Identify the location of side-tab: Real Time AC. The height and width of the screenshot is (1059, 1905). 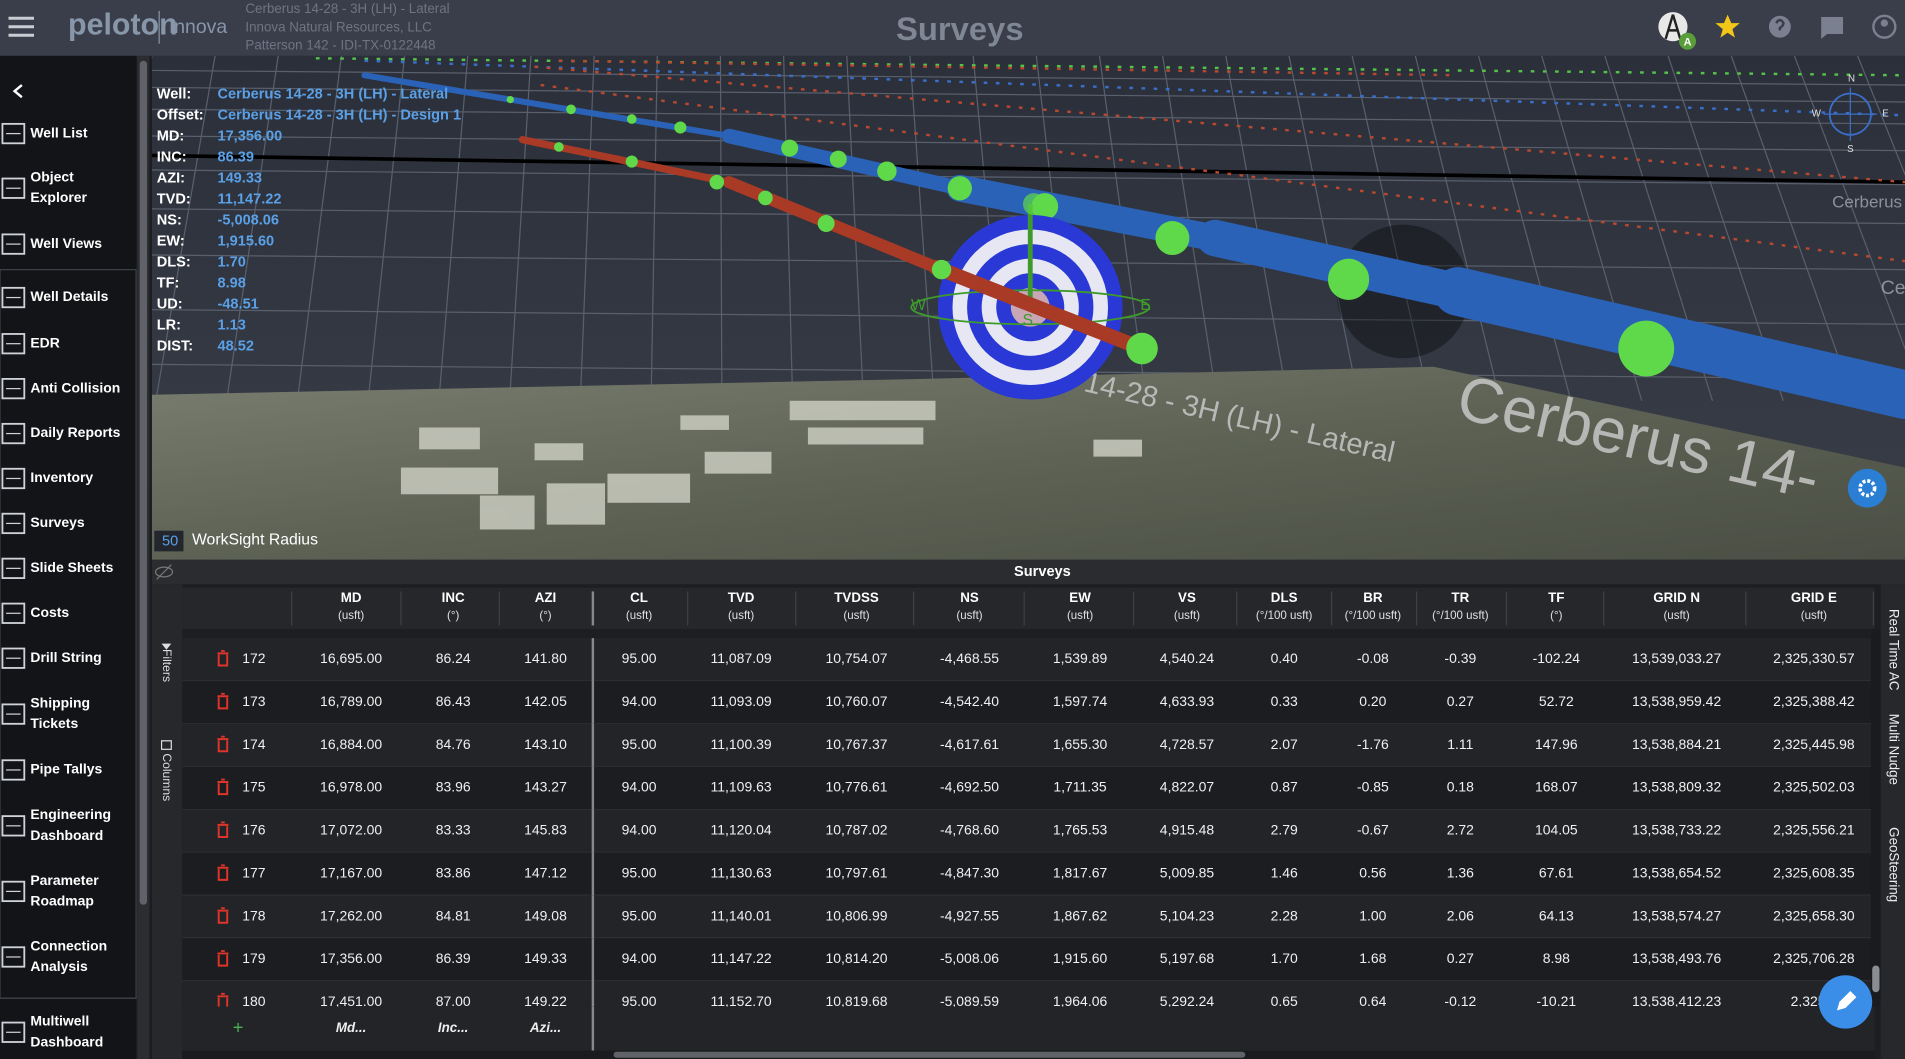
(1893, 650).